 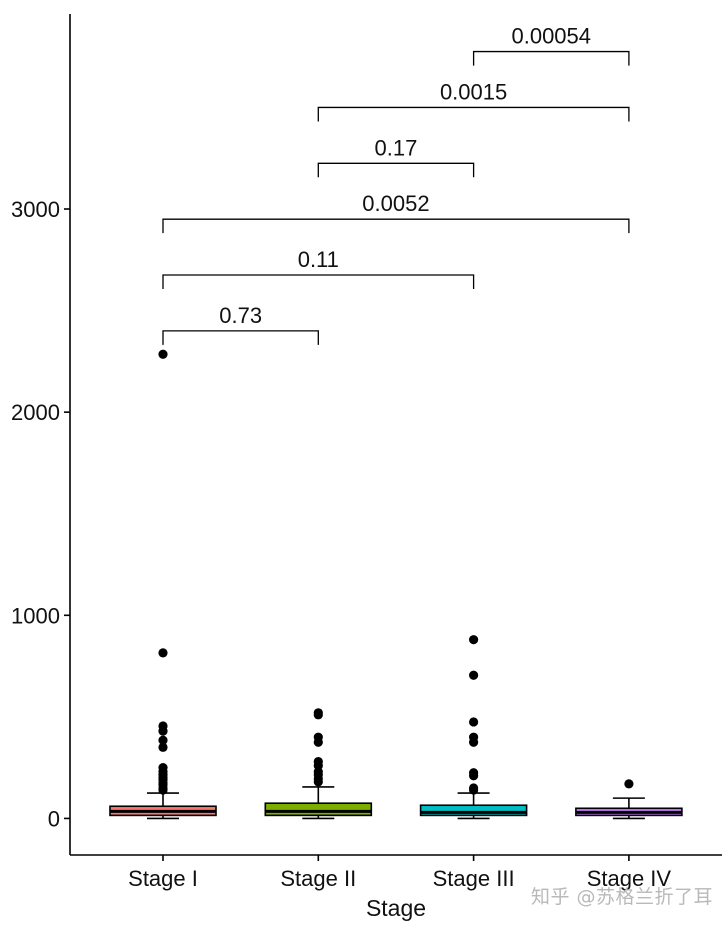 I want to click on p-value-label: 0.73, so click(x=240, y=315).